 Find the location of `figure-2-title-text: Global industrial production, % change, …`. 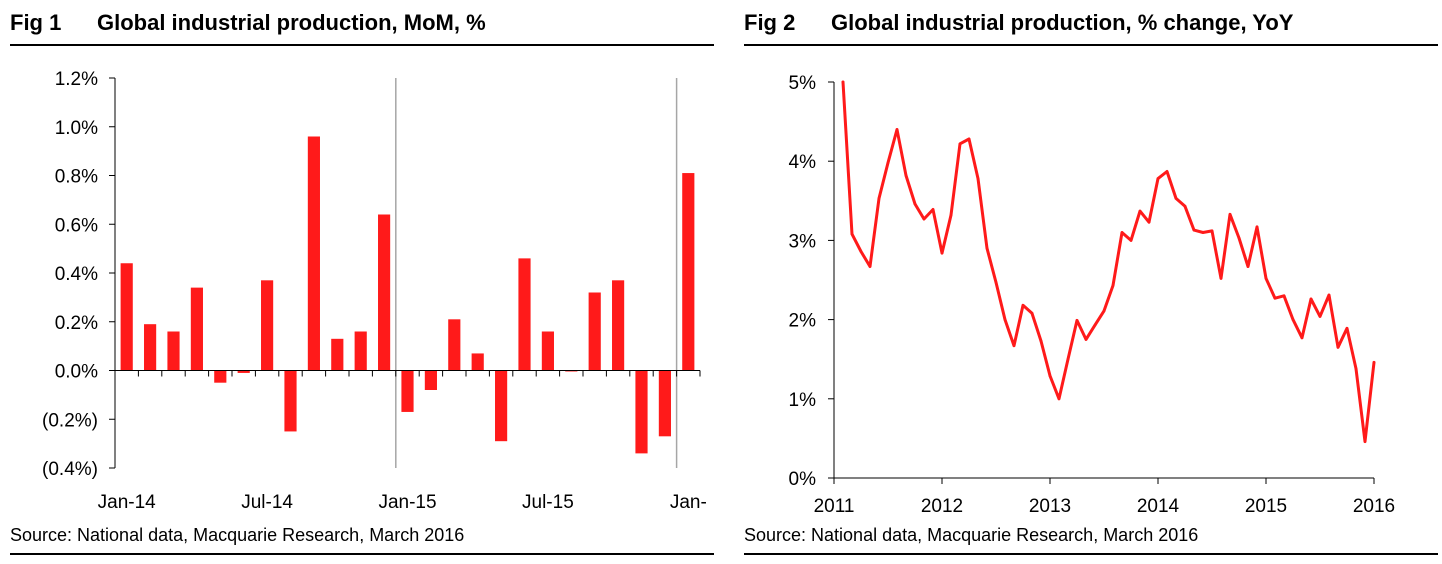

figure-2-title-text: Global industrial production, % change, … is located at coordinates (1062, 22).